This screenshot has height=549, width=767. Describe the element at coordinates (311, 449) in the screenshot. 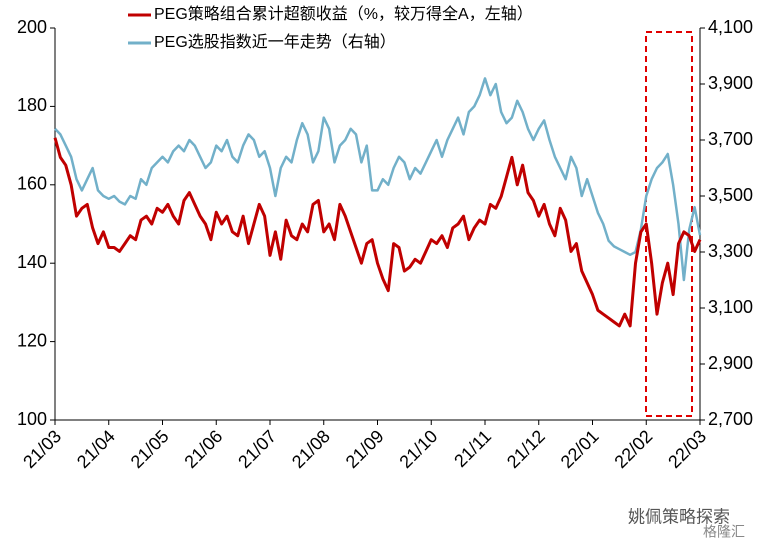

I see `x-tick-label: 21/08` at that location.